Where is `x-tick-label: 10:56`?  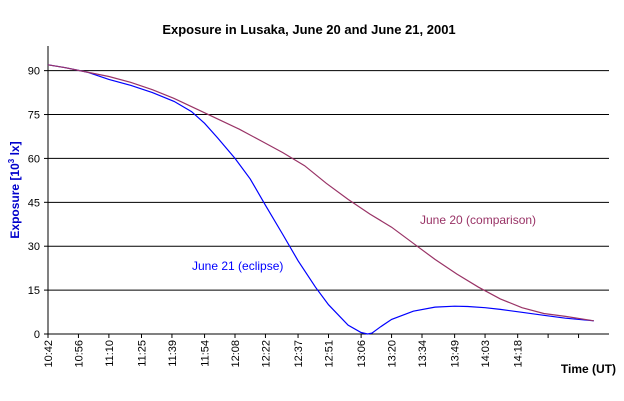
x-tick-label: 10:56 is located at coordinates (79, 354).